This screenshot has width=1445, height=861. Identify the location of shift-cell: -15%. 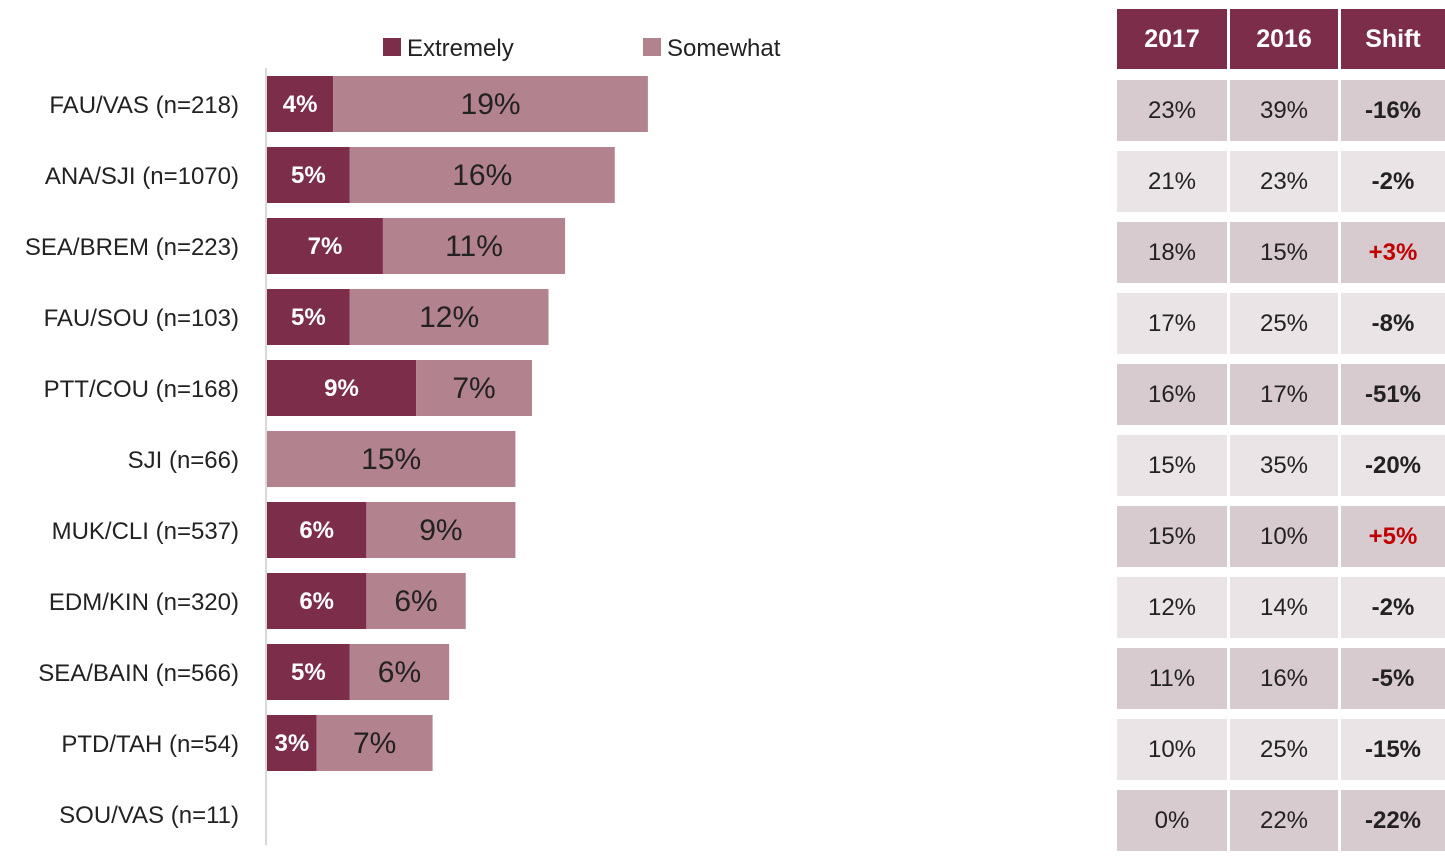
(1391, 749).